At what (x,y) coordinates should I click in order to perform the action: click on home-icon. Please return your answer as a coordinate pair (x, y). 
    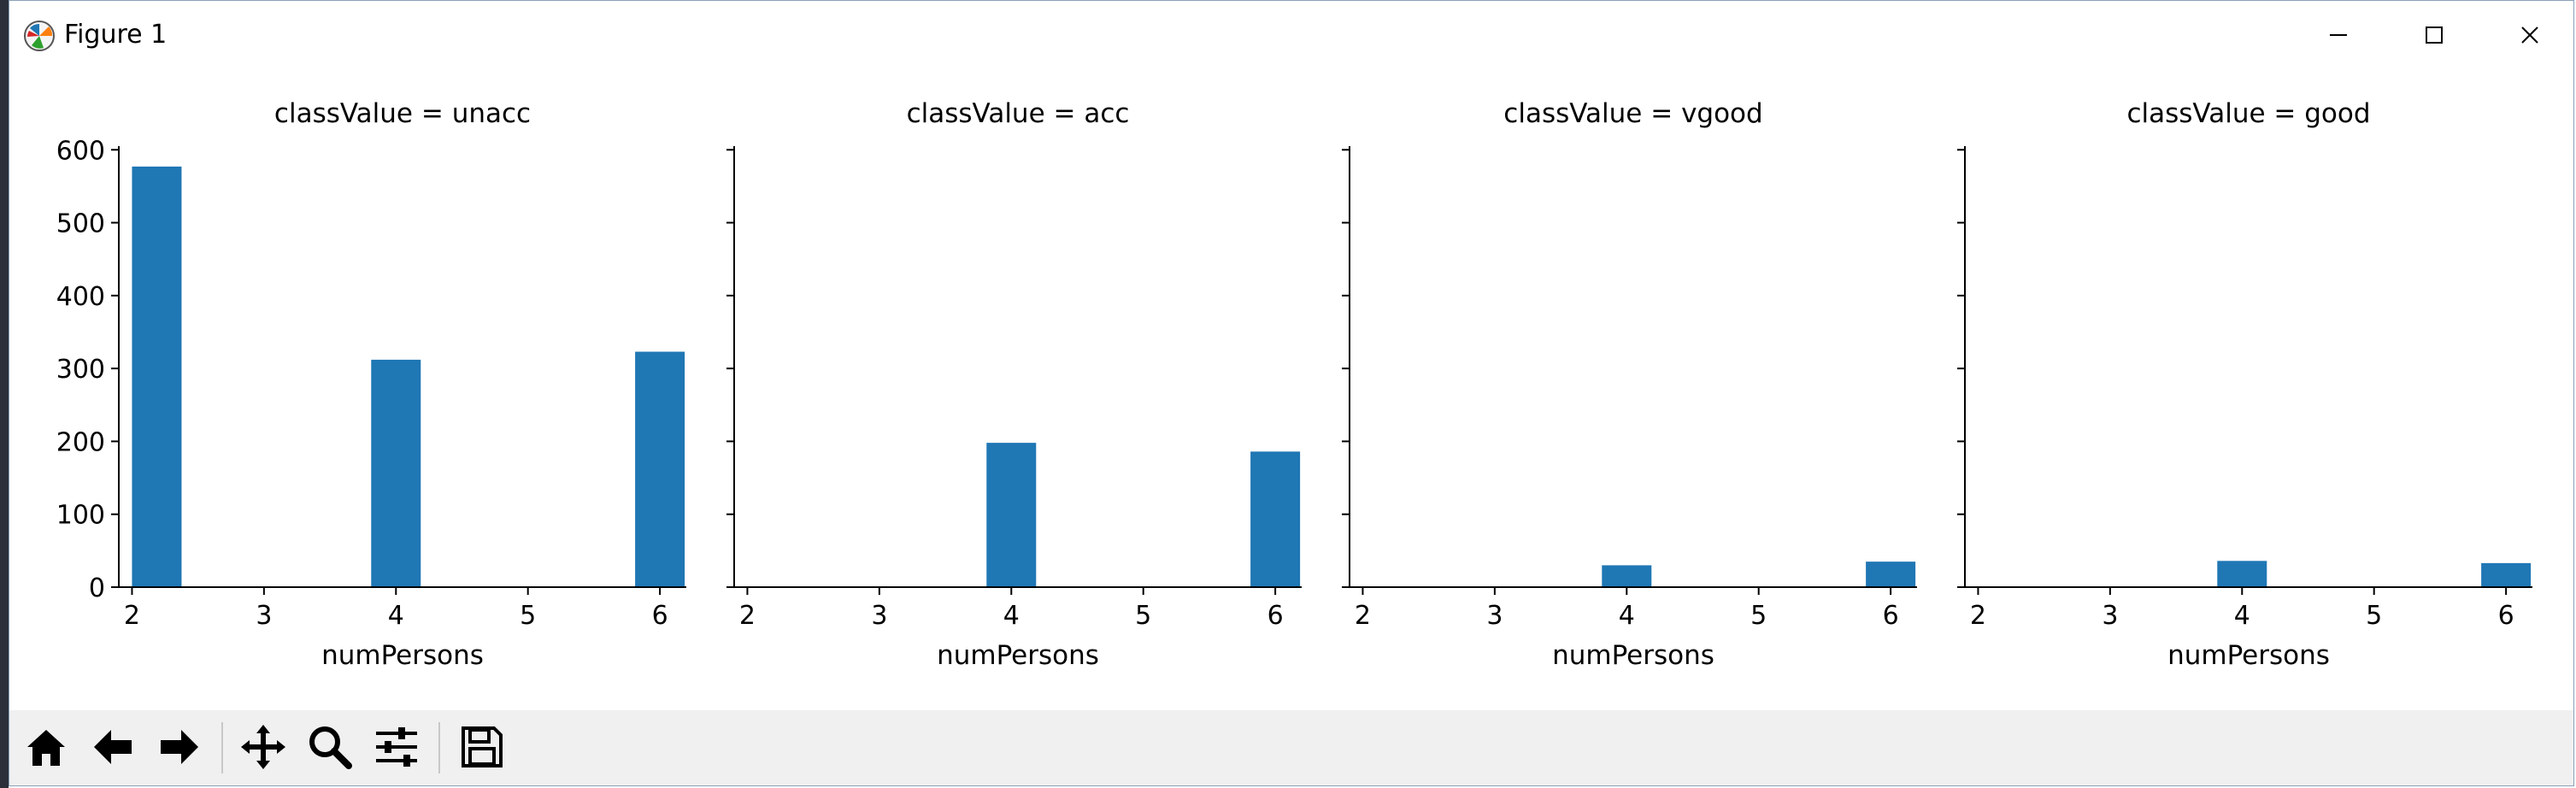
    Looking at the image, I should click on (46, 748).